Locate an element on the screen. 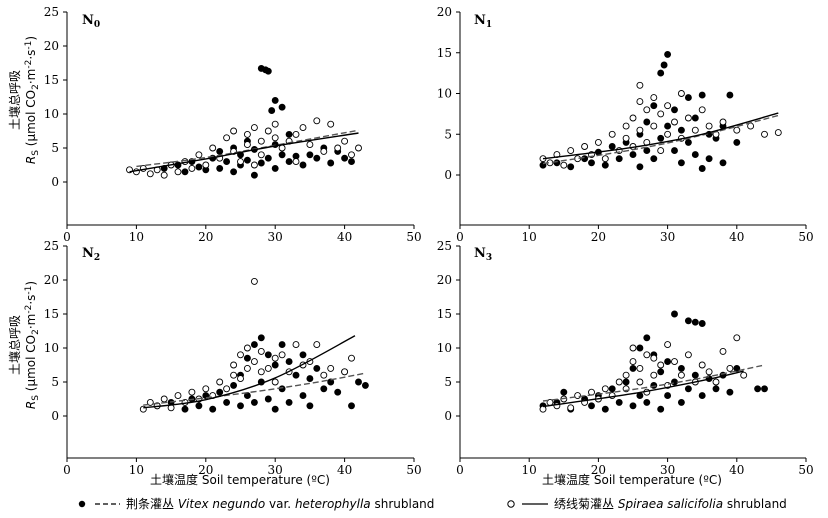 The image size is (828, 518). y-tick-label: 0 is located at coordinates (55, 416).